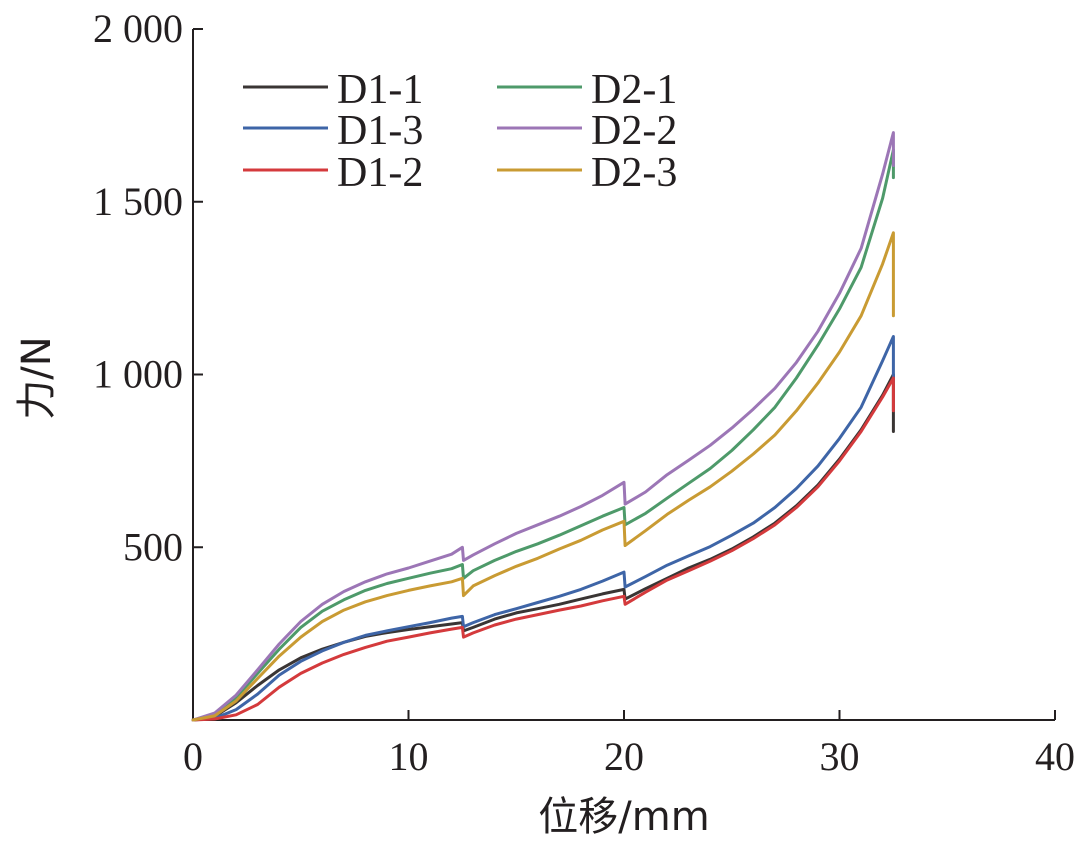 The image size is (1080, 846). Describe the element at coordinates (380, 90) in the screenshot. I see `legend-label: D1-1` at that location.